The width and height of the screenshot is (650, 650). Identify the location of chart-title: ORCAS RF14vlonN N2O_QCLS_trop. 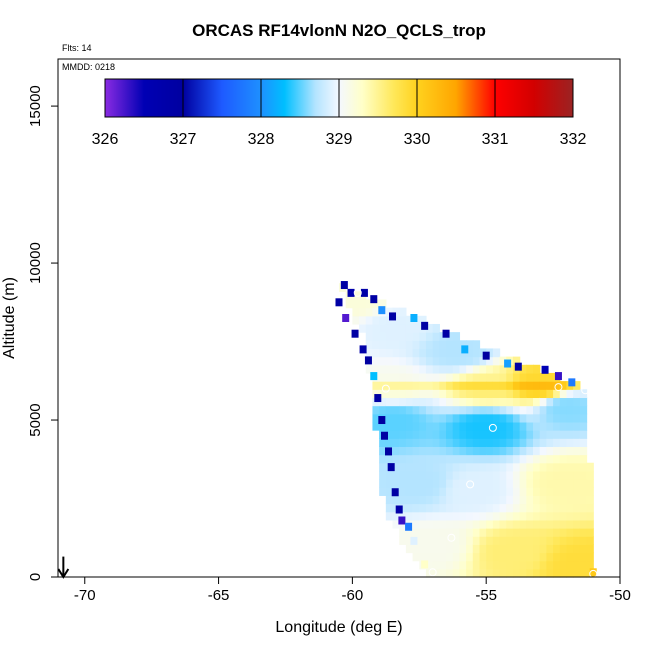
(339, 30).